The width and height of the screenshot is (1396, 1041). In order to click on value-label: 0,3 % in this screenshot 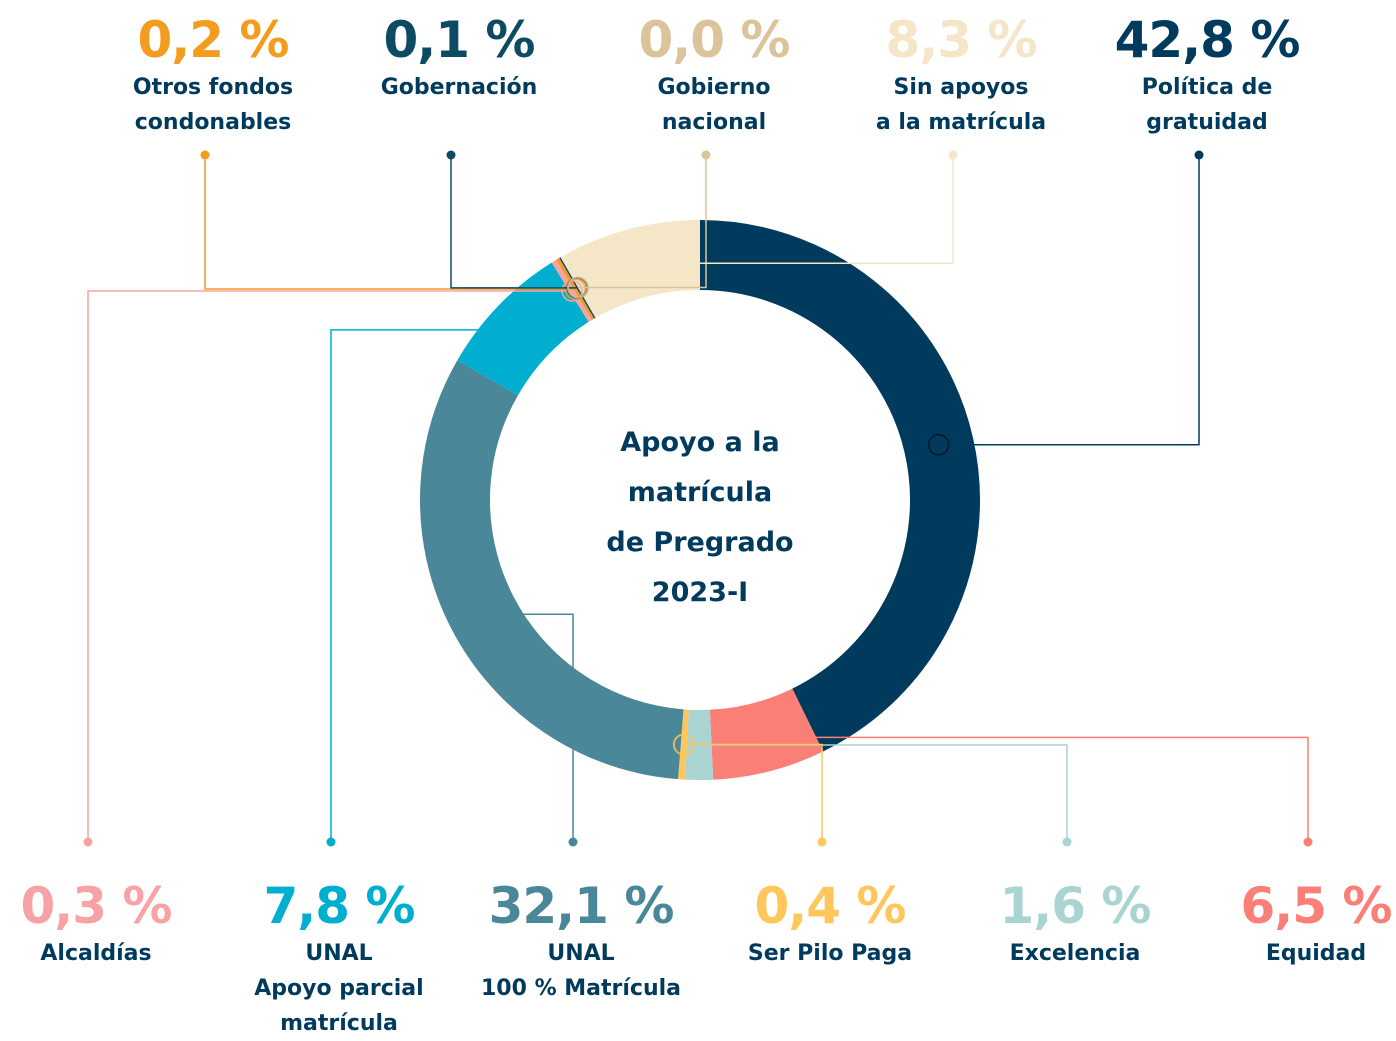, I will do `click(123, 906)`.